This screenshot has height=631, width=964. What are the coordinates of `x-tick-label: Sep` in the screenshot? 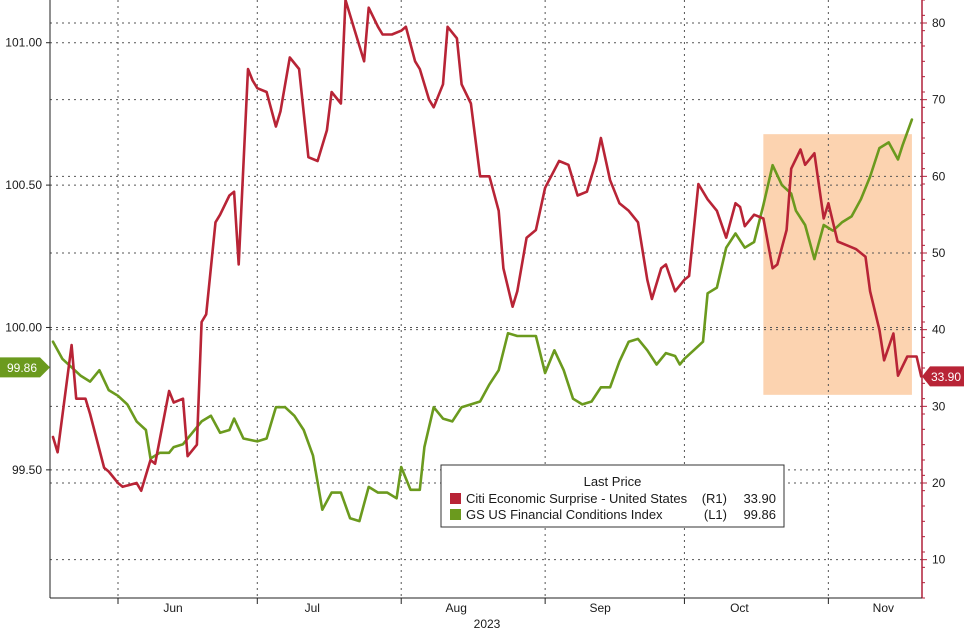 It's located at (600, 608).